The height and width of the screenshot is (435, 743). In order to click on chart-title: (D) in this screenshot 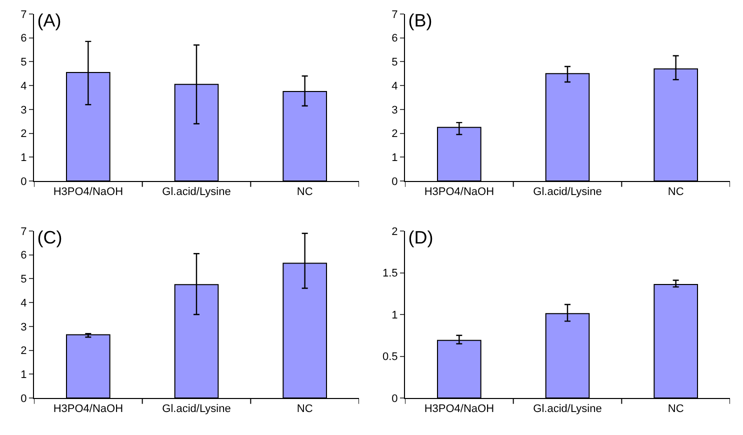, I will do `click(421, 238)`.